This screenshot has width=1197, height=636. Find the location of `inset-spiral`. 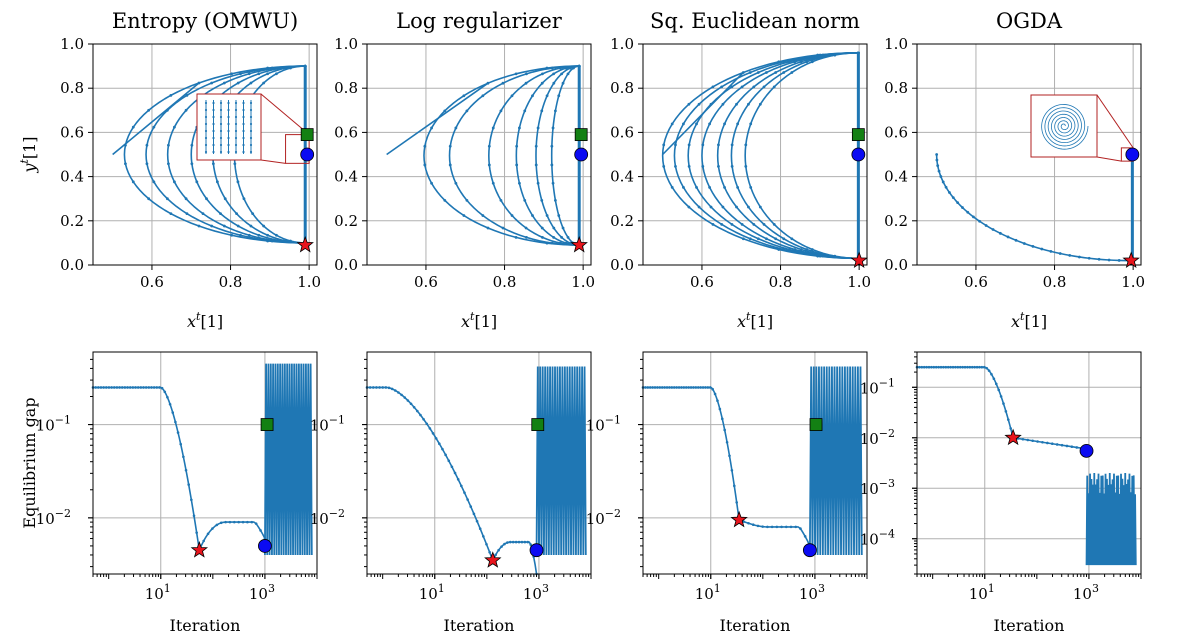

inset-spiral is located at coordinates (1065, 127).